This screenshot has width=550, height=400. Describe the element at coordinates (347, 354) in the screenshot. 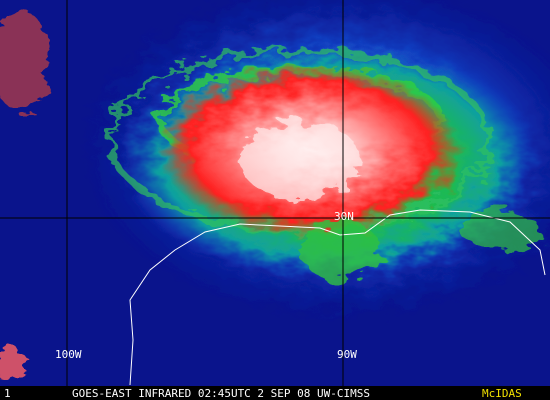

I see `lon-label: 90W` at that location.